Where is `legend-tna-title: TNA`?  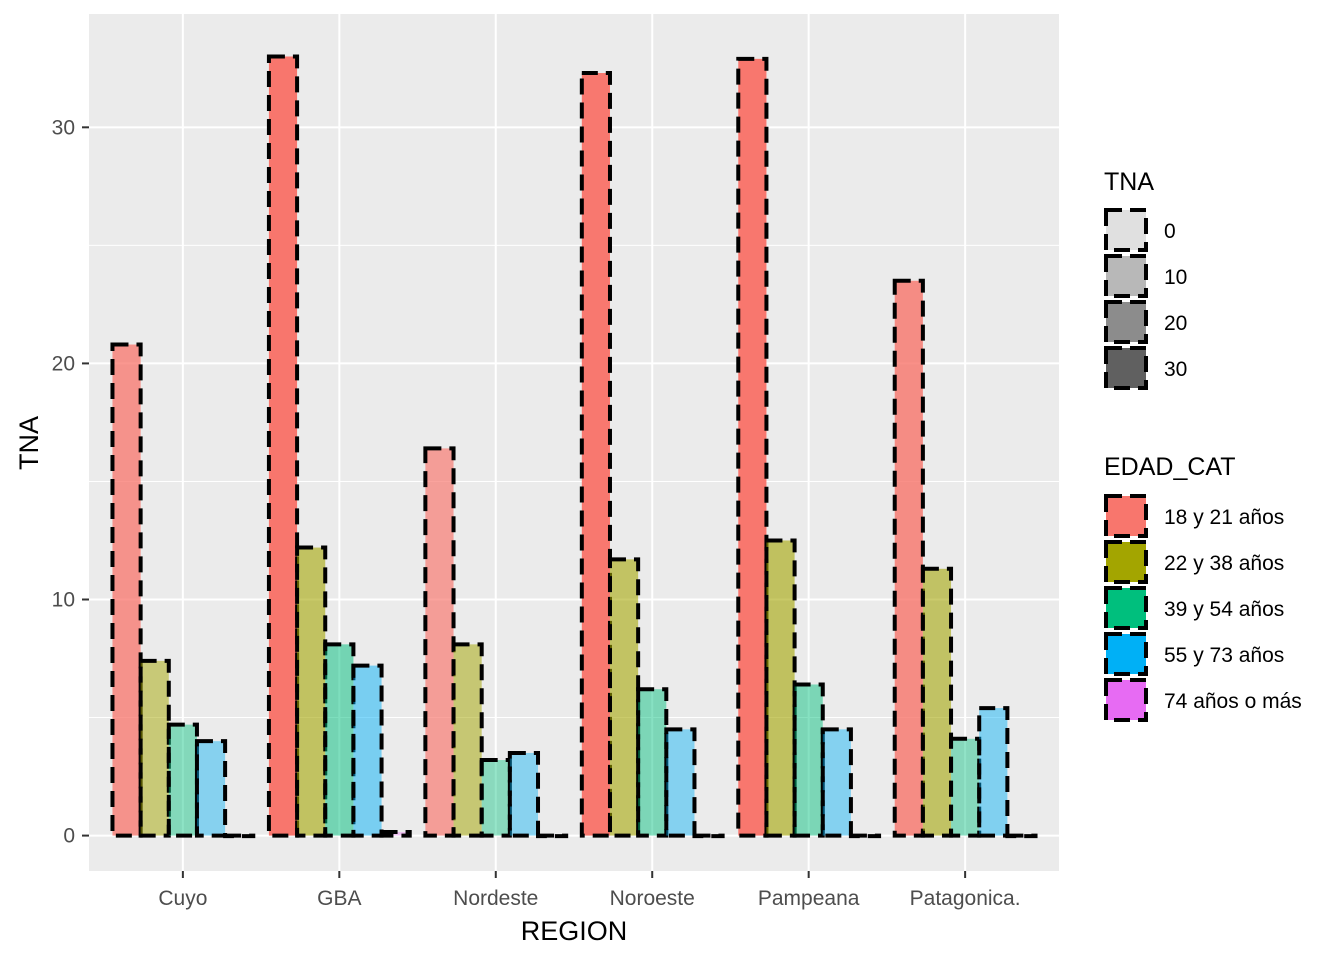
legend-tna-title: TNA is located at coordinates (1129, 182).